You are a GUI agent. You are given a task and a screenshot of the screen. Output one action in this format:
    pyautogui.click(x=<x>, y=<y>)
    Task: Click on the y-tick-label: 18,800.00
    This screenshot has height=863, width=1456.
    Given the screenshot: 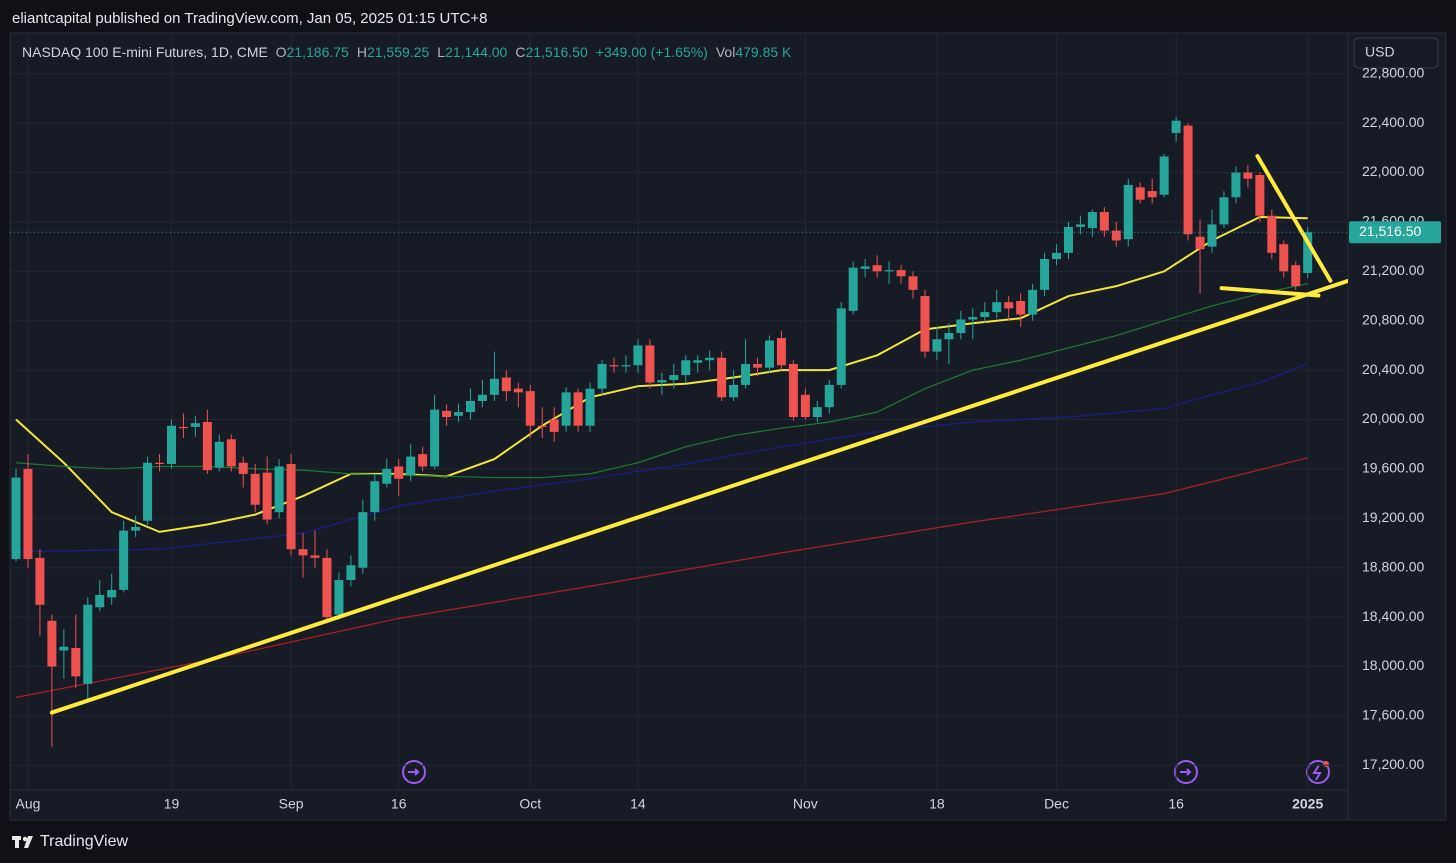 What is the action you would take?
    pyautogui.click(x=1393, y=566)
    